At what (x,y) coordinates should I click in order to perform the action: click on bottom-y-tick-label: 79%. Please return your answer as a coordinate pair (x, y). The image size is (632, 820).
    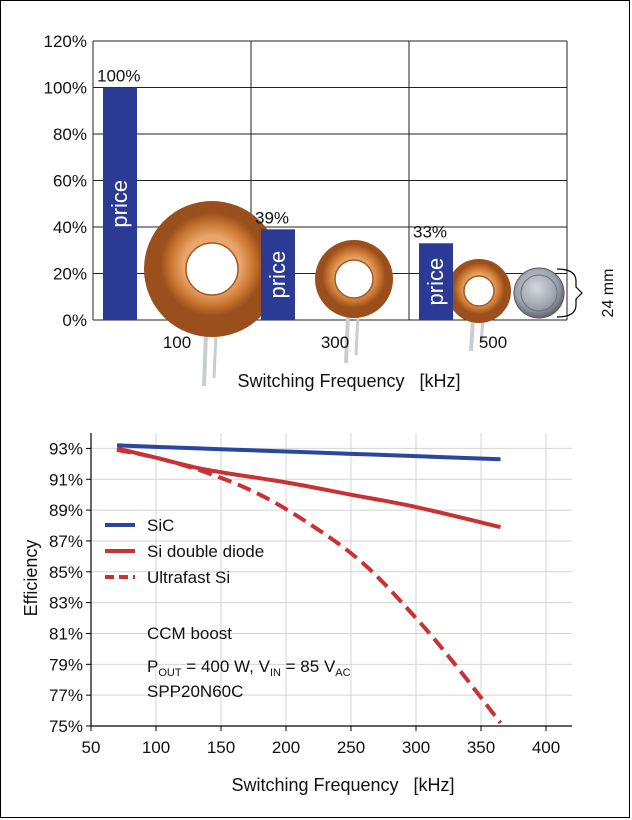
    Looking at the image, I should click on (66, 664).